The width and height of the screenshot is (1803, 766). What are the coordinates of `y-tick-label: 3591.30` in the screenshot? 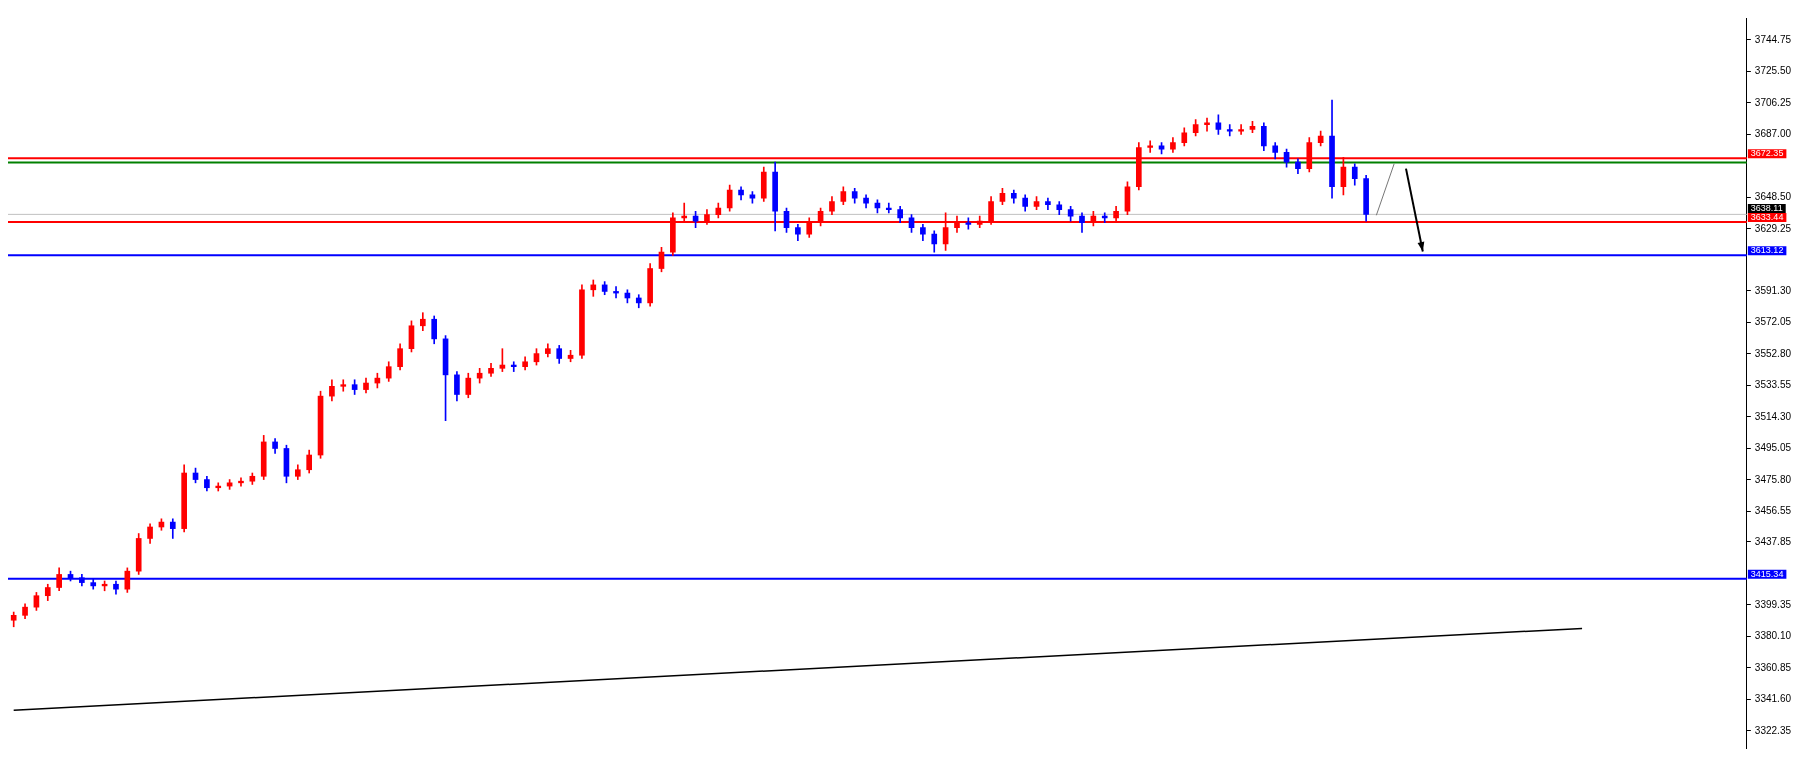 It's located at (1773, 290).